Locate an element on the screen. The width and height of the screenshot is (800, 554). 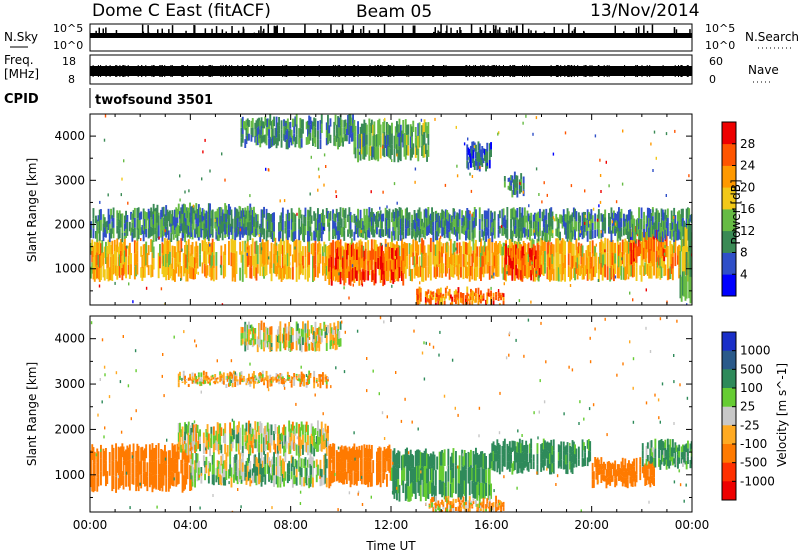
power-colorbar-tick-label: 8 is located at coordinates (744, 253).